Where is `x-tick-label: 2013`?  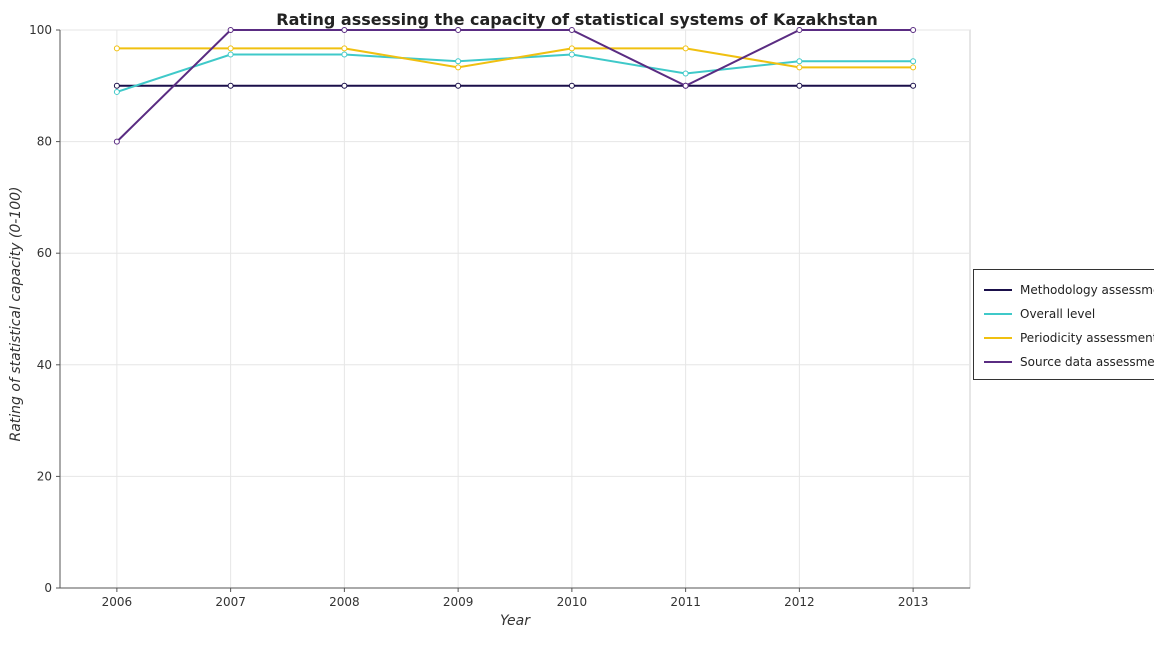
x-tick-label: 2013 is located at coordinates (913, 602).